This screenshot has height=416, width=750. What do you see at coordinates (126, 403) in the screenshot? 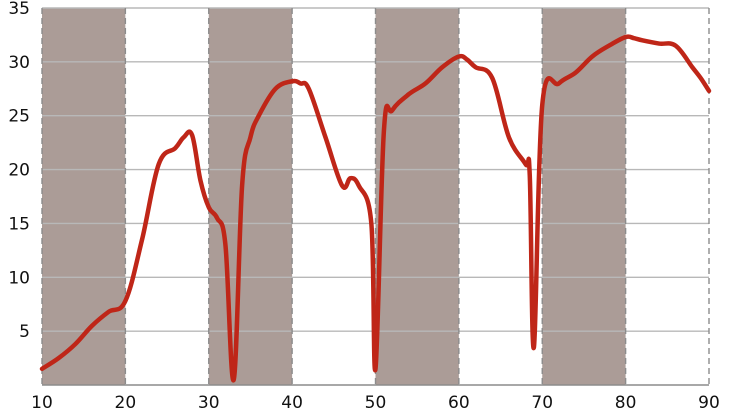
I see `x-tick-label: 20` at bounding box center [126, 403].